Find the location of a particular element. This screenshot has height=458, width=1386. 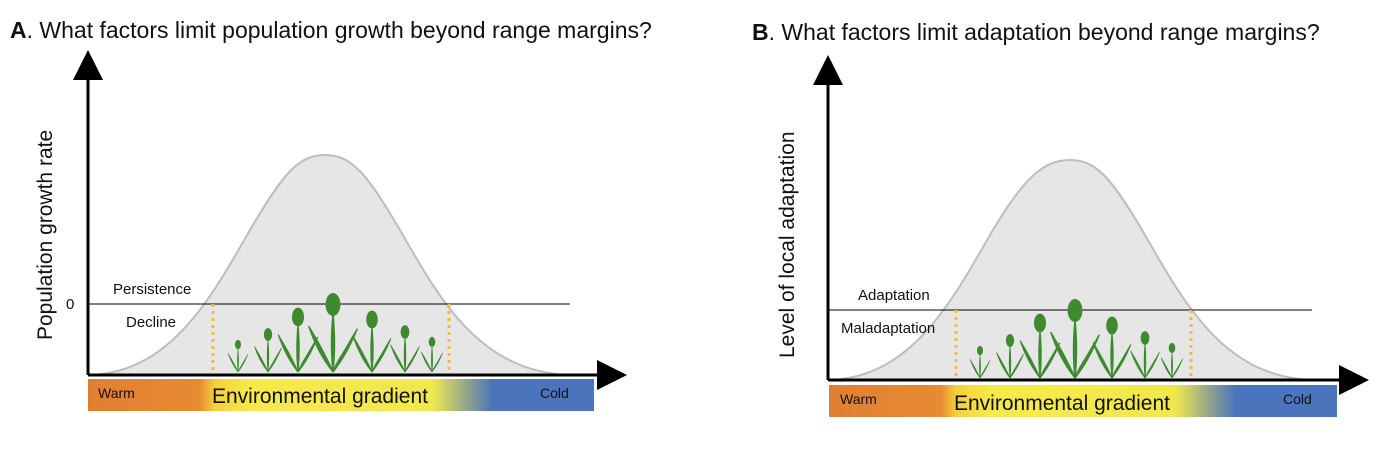

panel-a-letter: A is located at coordinates (18, 30).